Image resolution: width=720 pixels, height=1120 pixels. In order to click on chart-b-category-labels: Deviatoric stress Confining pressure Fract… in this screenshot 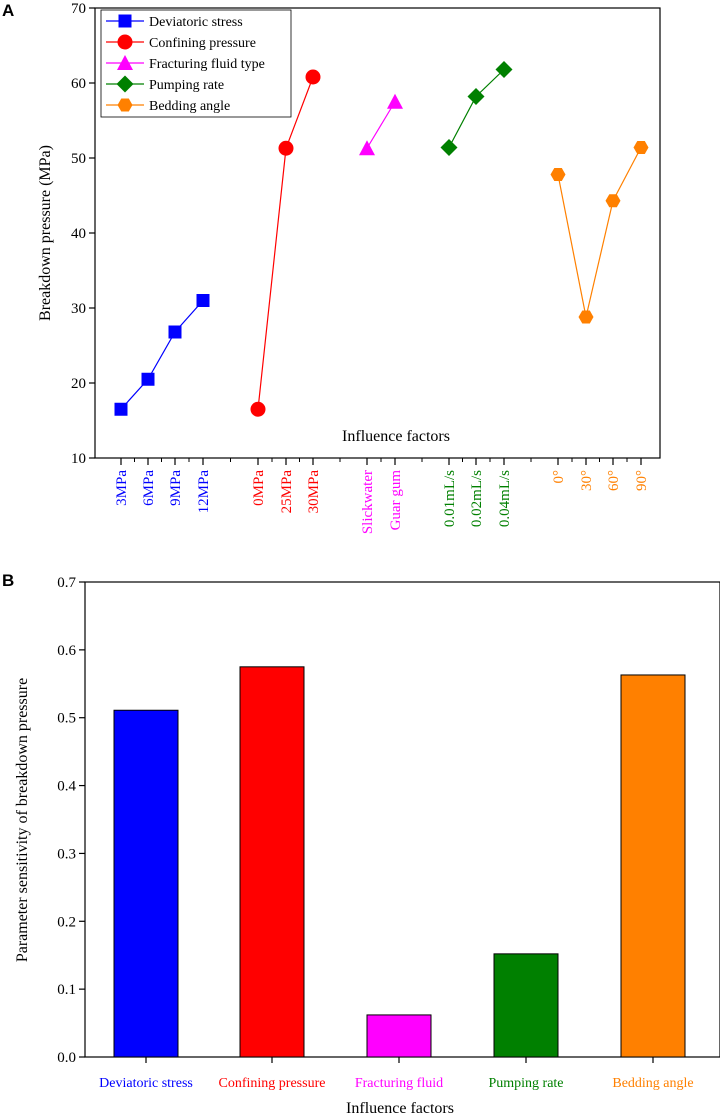, I will do `click(396, 1083)`.